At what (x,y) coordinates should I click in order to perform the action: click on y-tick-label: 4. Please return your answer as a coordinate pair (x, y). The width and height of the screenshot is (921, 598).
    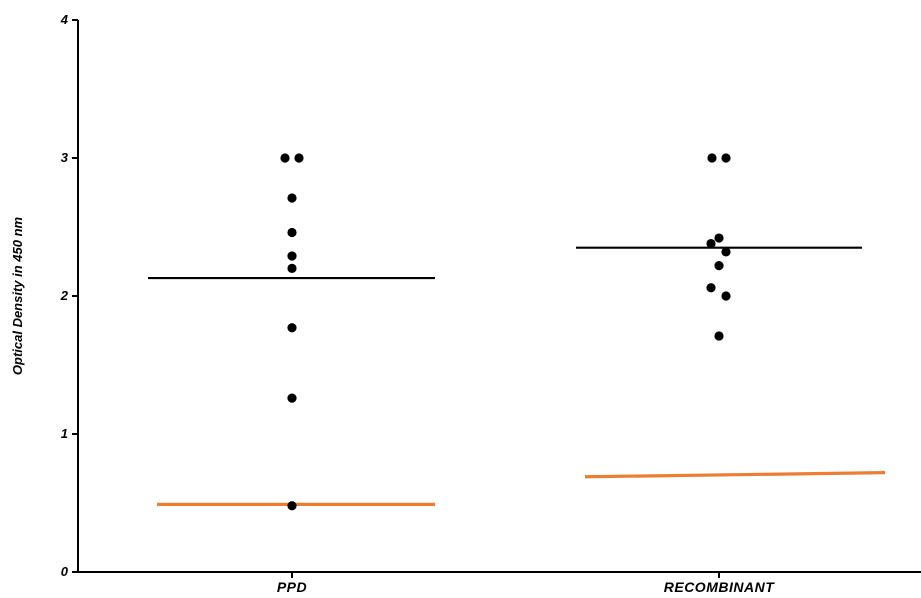
    Looking at the image, I should click on (64, 19).